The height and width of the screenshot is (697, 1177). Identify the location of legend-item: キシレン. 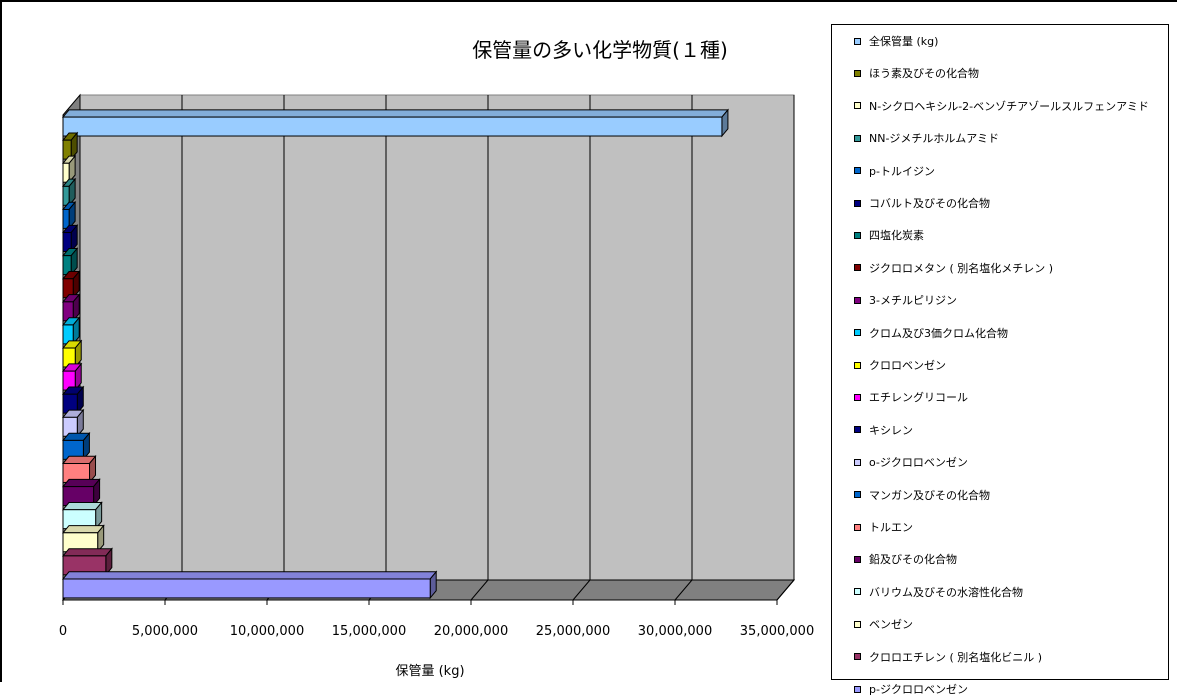
(883, 430).